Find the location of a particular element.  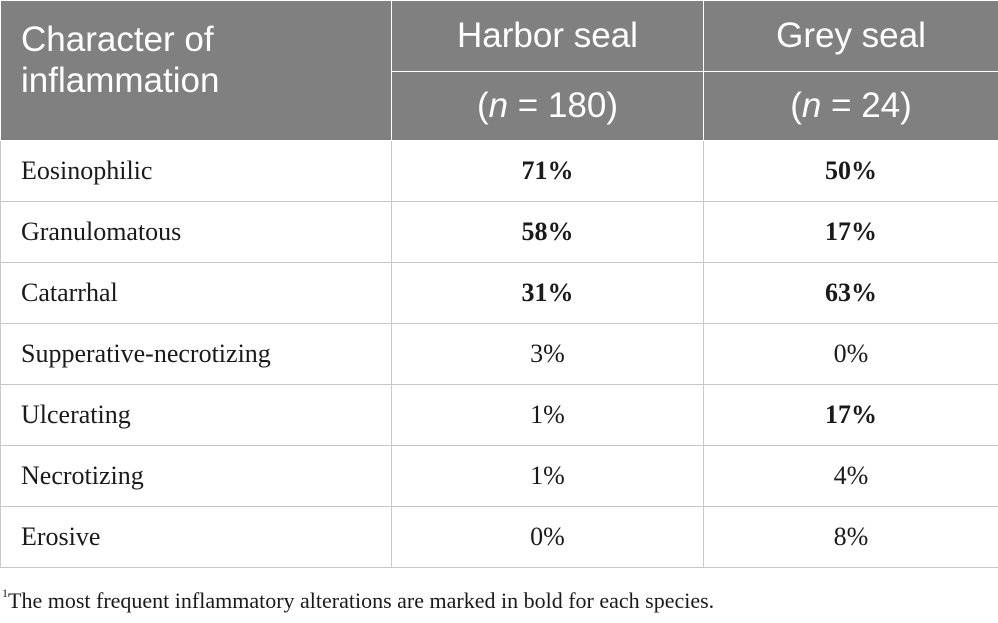

table-row: Catarrhal 31% 63% is located at coordinates (499, 293).